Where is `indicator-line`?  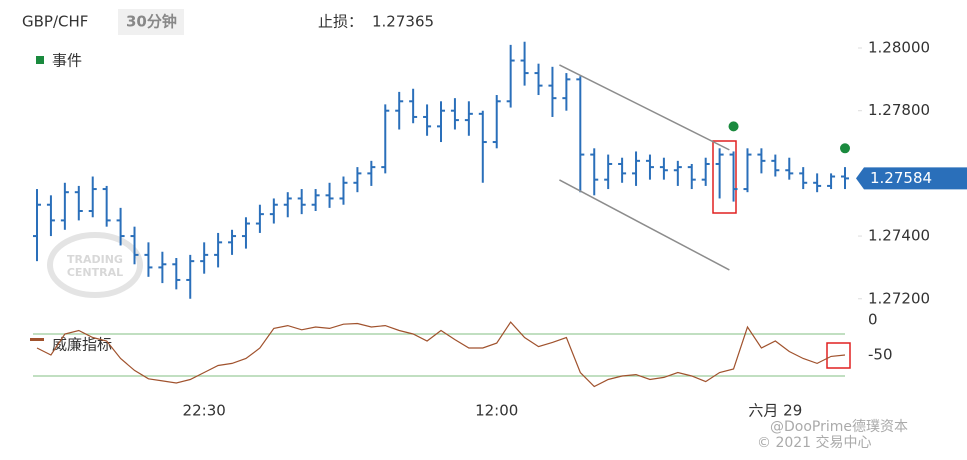
indicator-line is located at coordinates (441, 354).